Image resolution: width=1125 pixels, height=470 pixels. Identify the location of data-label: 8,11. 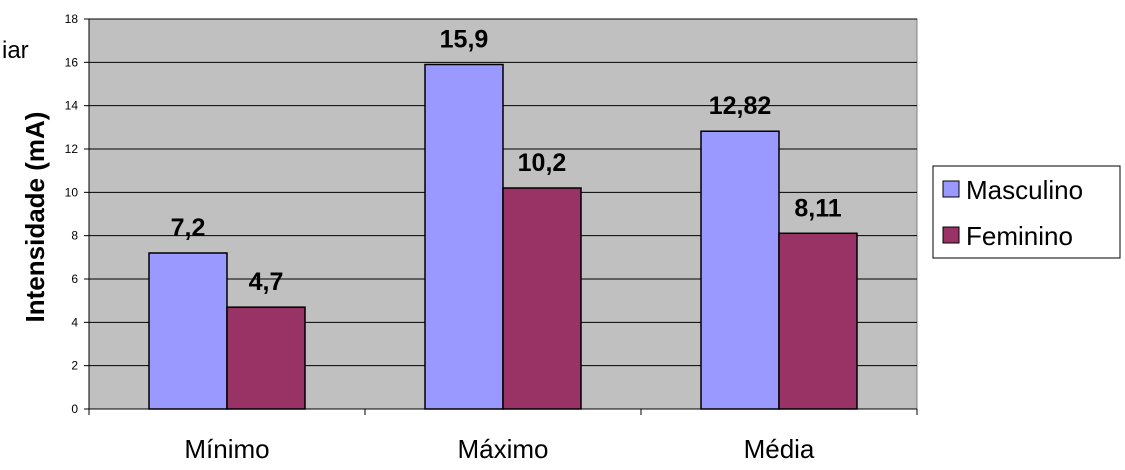
(817, 208).